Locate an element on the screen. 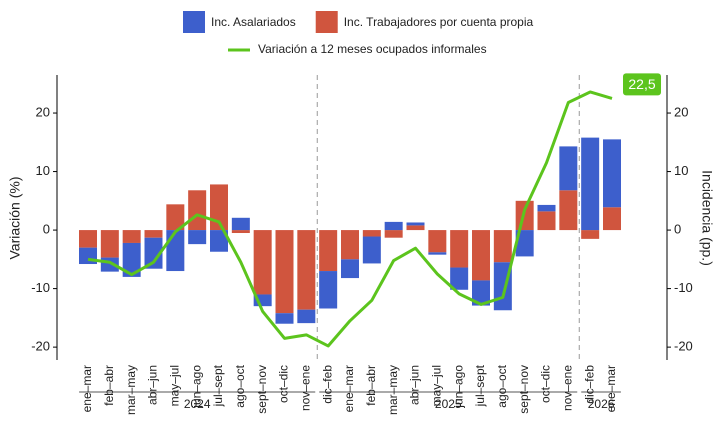  y2-tick-label: 0 is located at coordinates (677, 229).